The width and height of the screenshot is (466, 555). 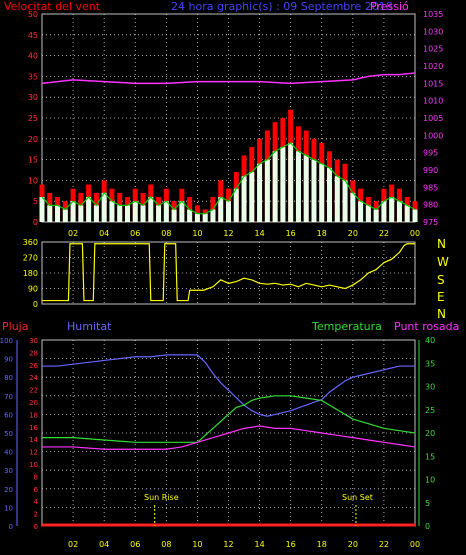 I want to click on rain-tick-label: 6, so click(x=36, y=490).